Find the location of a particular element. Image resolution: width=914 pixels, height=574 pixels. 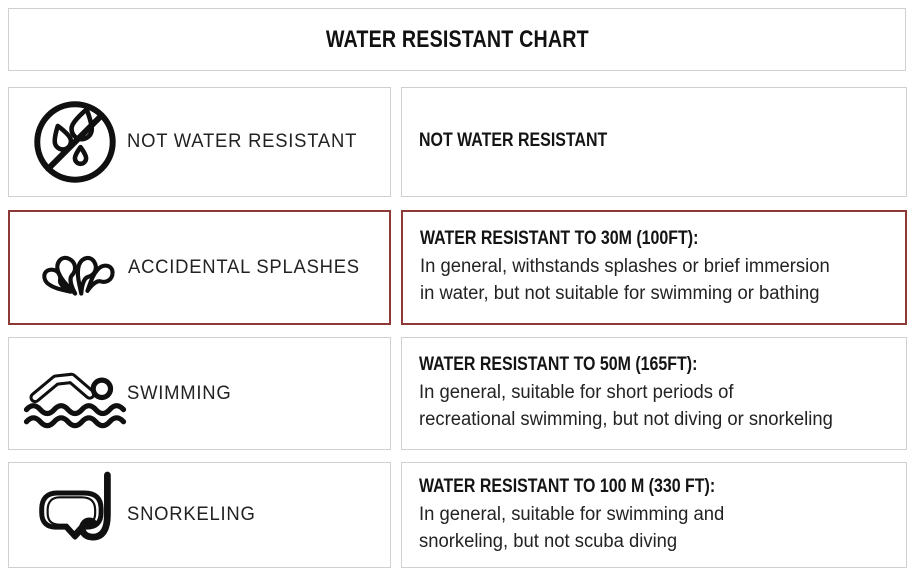

row-description-heading: WATER RESISTANT TO 30M (100FT): is located at coordinates (559, 238).